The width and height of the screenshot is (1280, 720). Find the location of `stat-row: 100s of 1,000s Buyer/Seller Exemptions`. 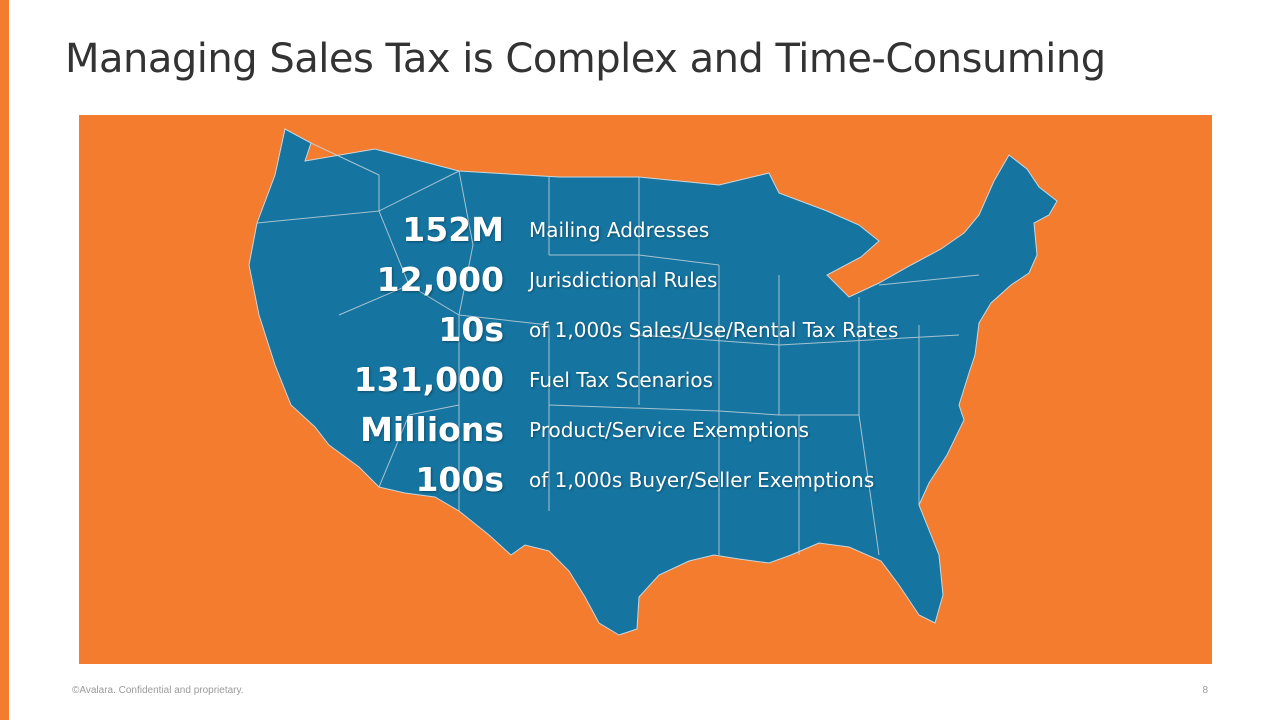

stat-row: 100s of 1,000s Buyer/Seller Exemptions is located at coordinates (645, 480).